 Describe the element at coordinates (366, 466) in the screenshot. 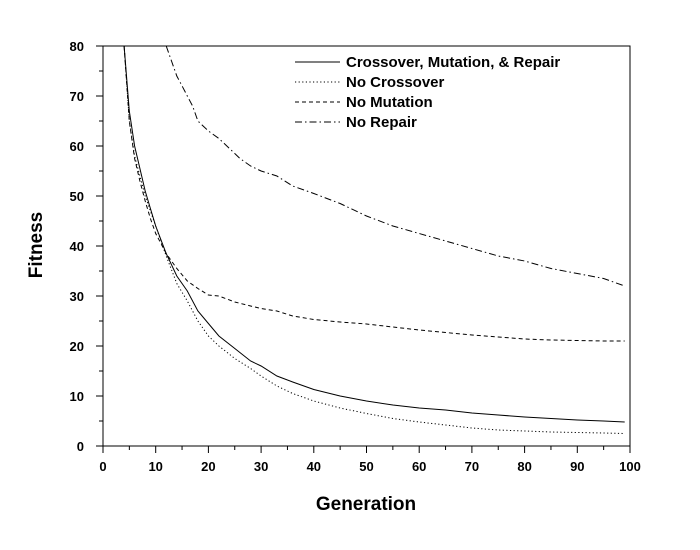

I see `x-tick-label: 50` at that location.